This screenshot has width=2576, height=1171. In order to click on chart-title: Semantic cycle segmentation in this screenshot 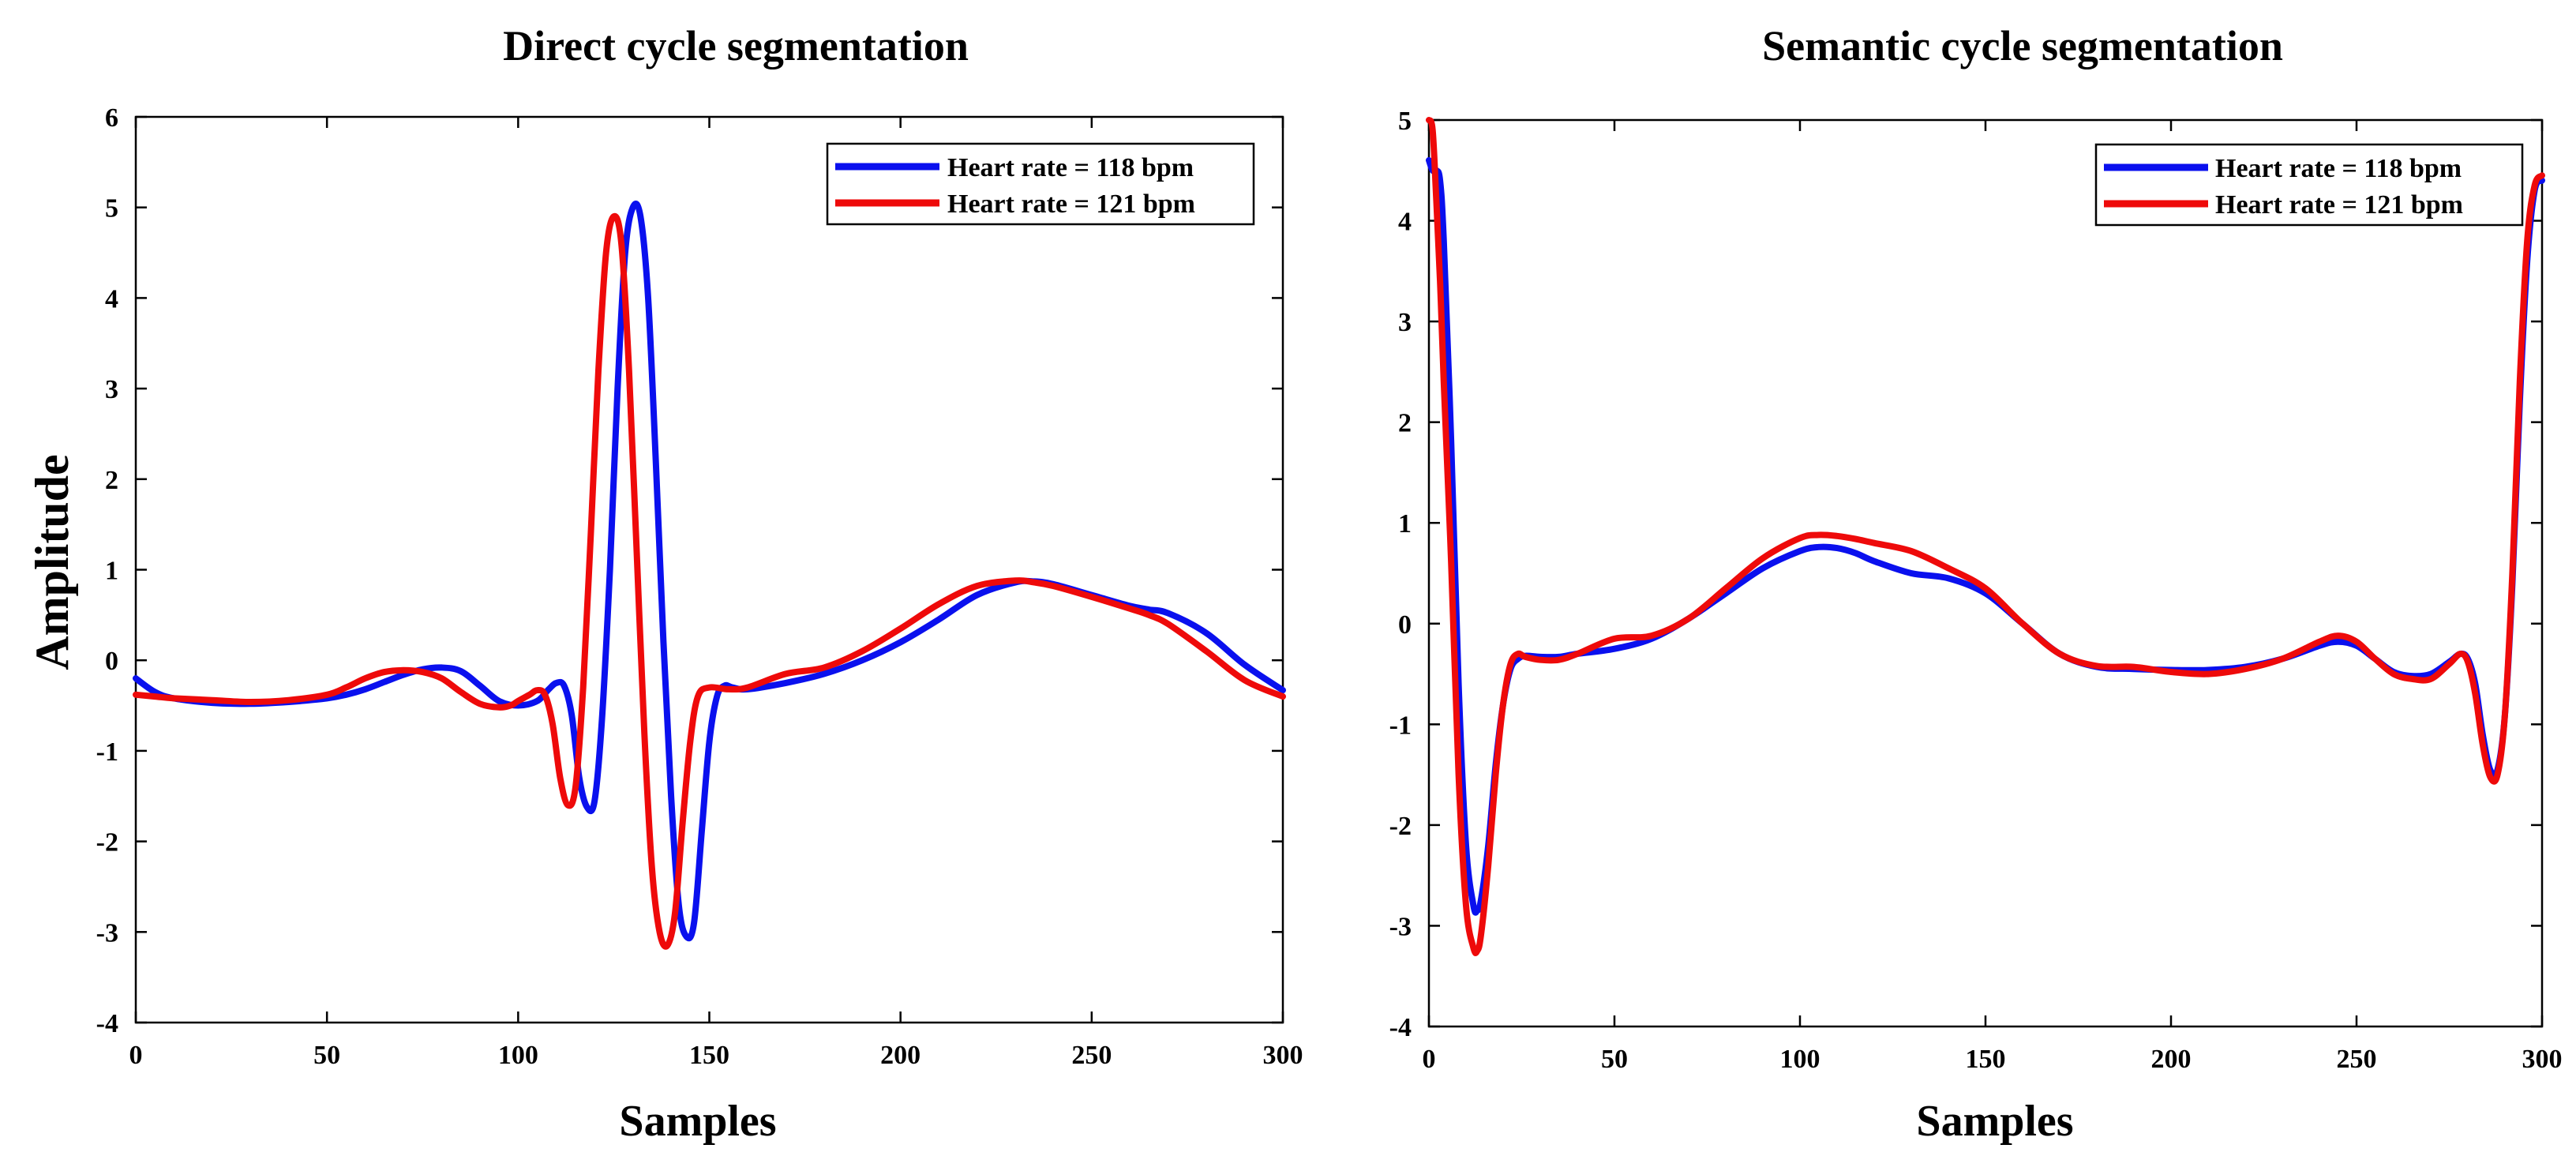, I will do `click(2022, 45)`.